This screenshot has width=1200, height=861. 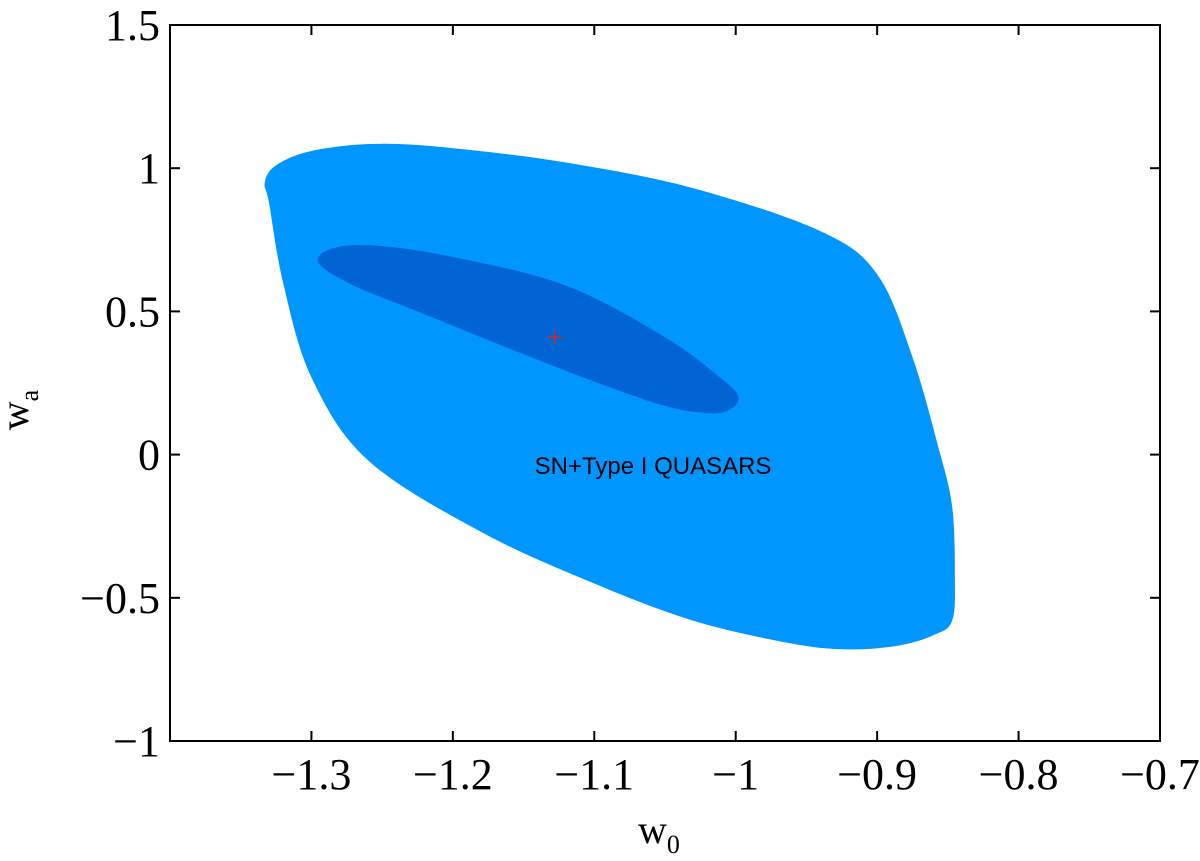 I want to click on y-tick-label: 1, so click(x=149, y=168).